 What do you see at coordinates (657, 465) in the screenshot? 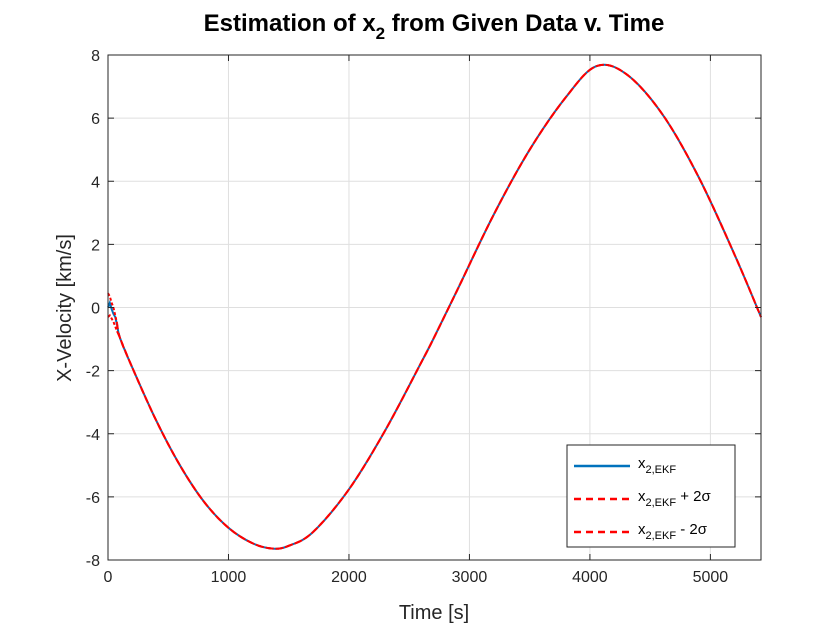
I see `legend-label-1: x2,EKF` at bounding box center [657, 465].